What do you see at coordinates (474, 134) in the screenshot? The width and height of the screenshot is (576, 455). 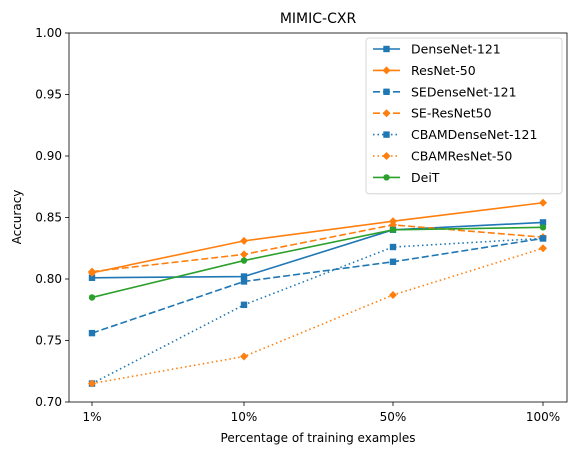 I see `legend-label: CBAMDenseNet-121` at bounding box center [474, 134].